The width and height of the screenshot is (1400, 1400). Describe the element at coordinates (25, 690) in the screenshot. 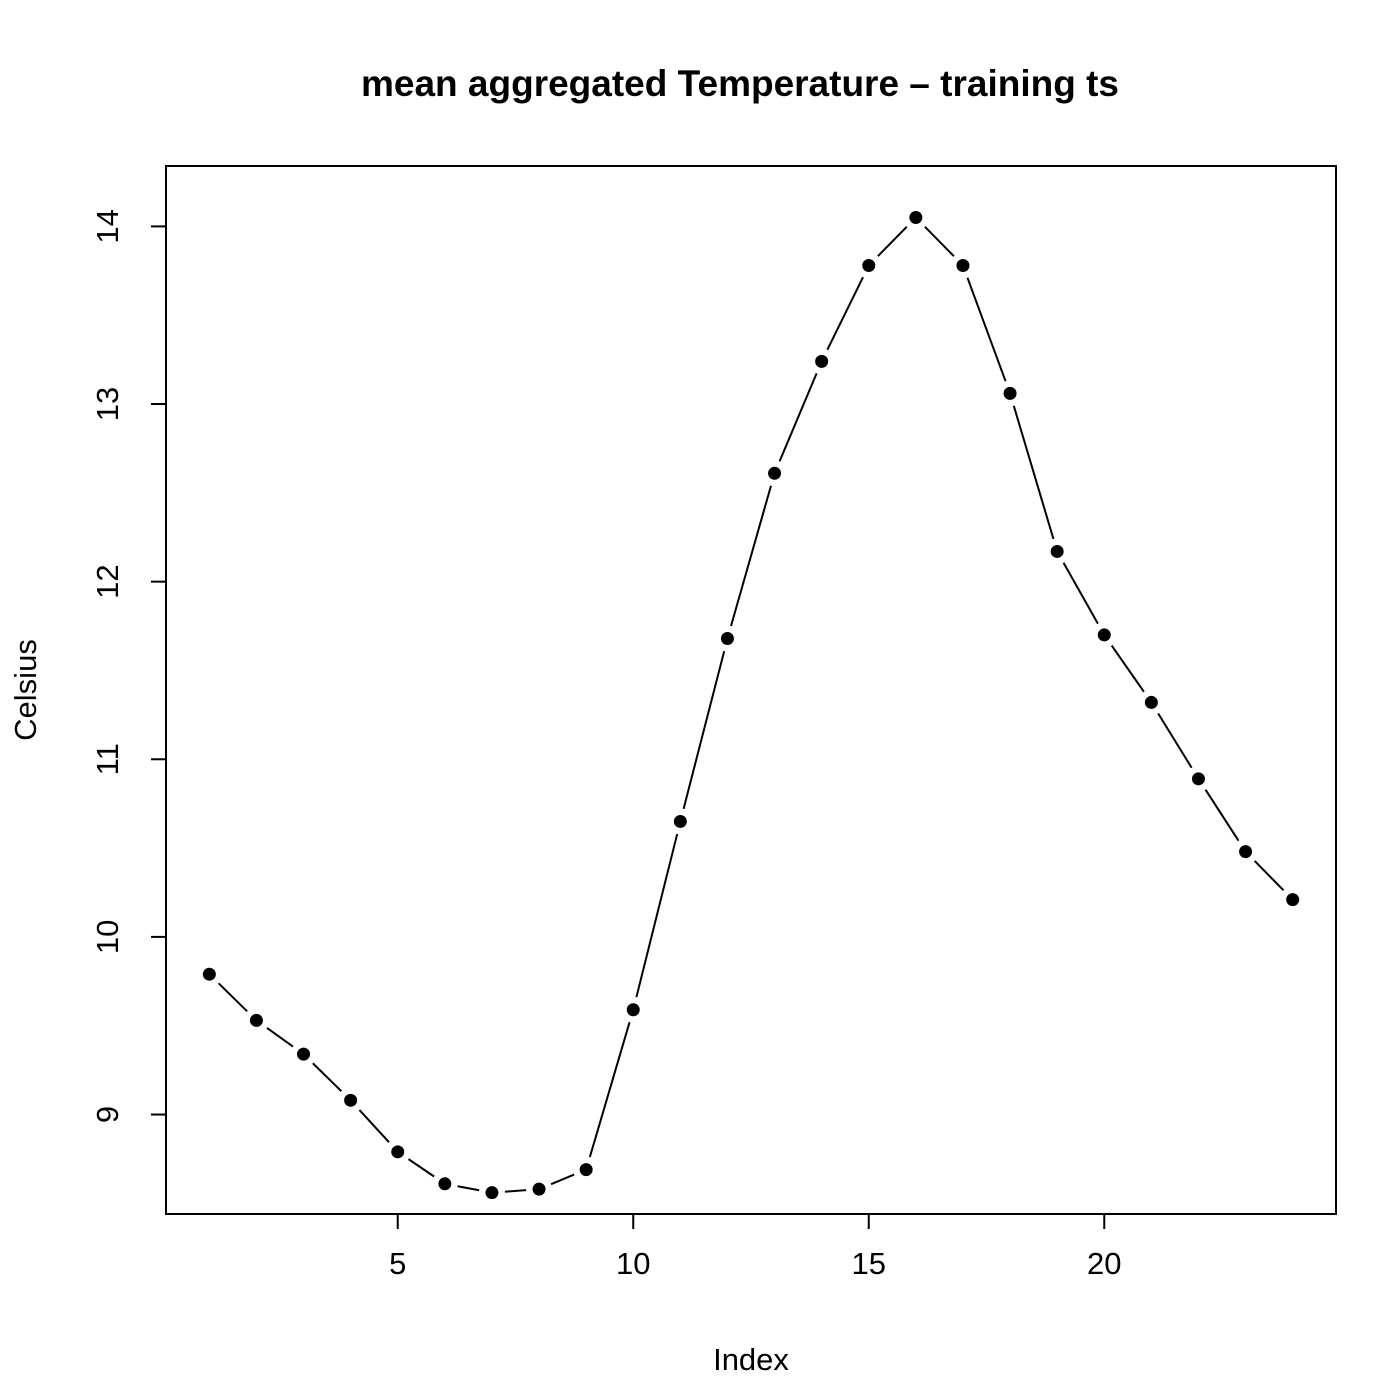

I see `y-axis-label: Celsius` at that location.